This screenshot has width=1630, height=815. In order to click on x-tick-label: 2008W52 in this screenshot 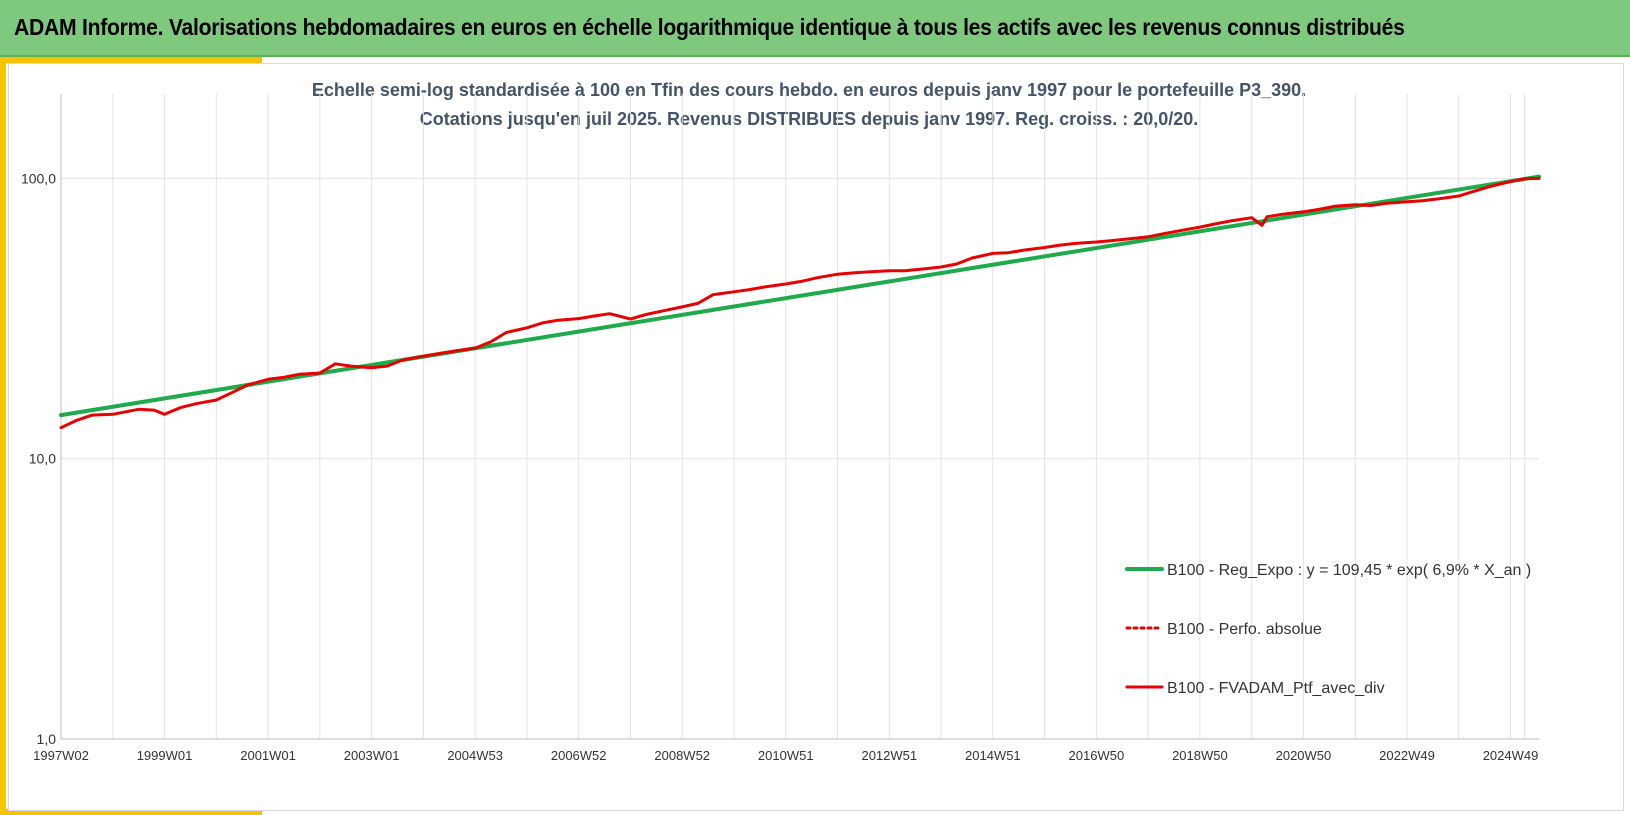, I will do `click(682, 755)`.